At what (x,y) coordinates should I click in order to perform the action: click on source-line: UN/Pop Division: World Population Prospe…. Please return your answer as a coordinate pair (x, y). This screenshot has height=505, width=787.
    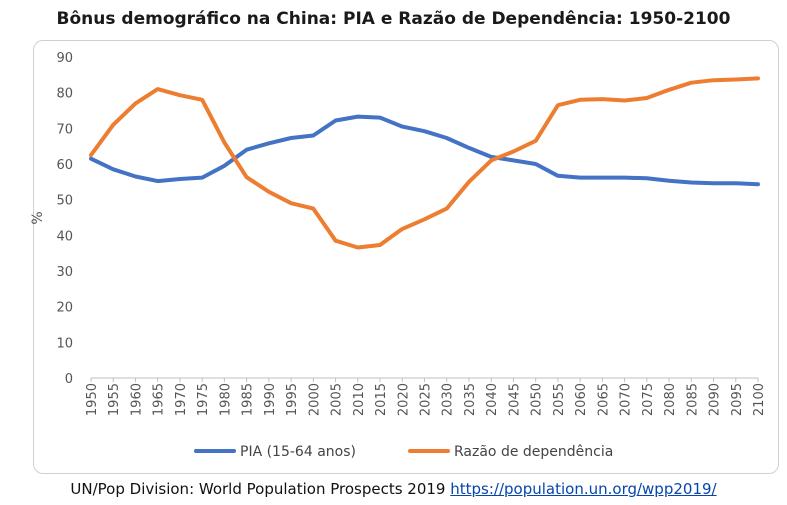
    Looking at the image, I should click on (393, 489).